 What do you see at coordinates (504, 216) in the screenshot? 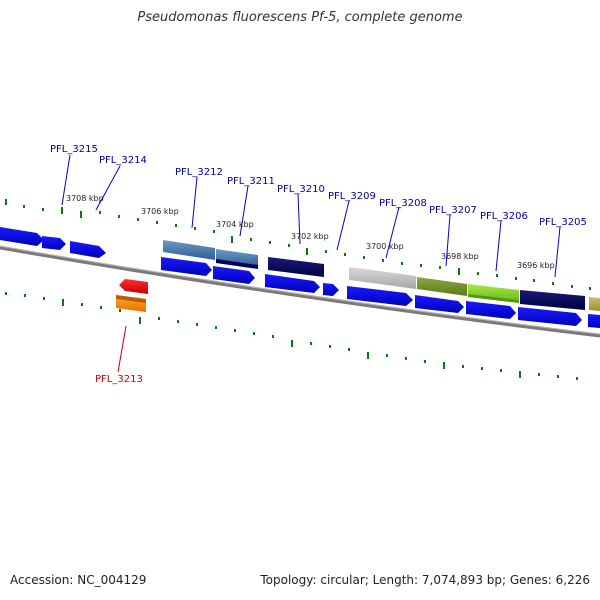
I see `gene-label-3206: PFL_3206` at bounding box center [504, 216].